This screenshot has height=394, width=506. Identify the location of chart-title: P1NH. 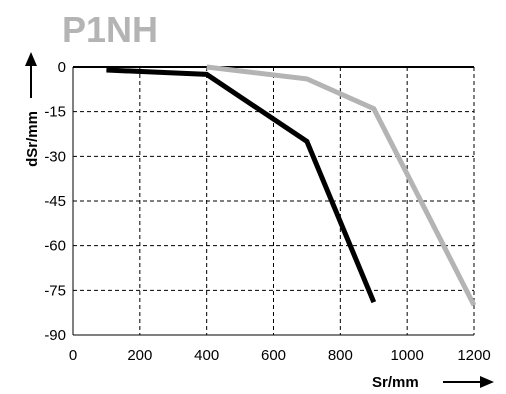
(110, 29).